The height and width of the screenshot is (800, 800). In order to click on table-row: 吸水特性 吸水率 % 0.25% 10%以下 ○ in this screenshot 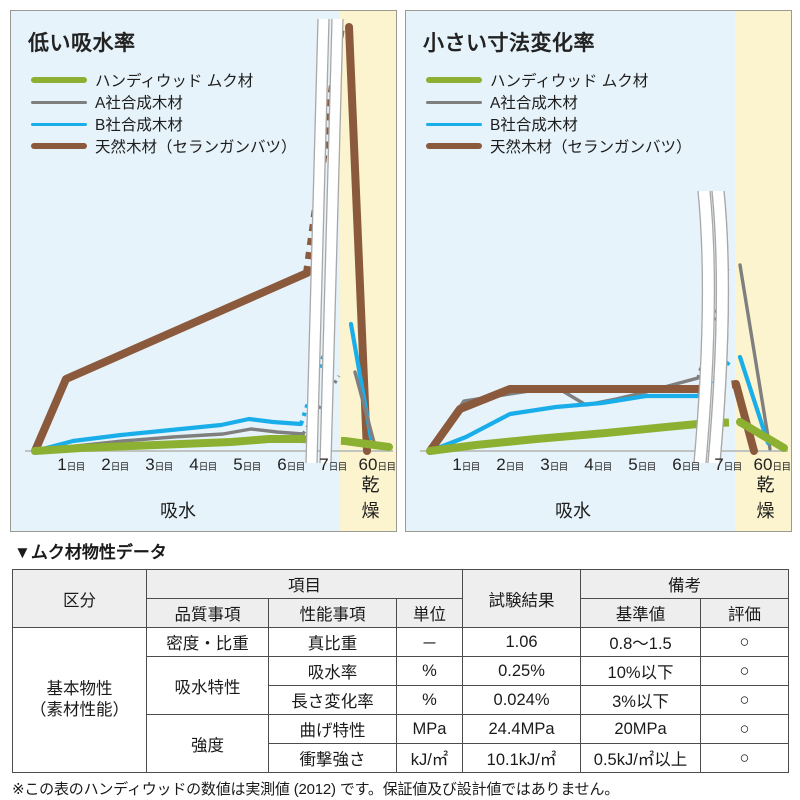, I will do `click(401, 685)`.